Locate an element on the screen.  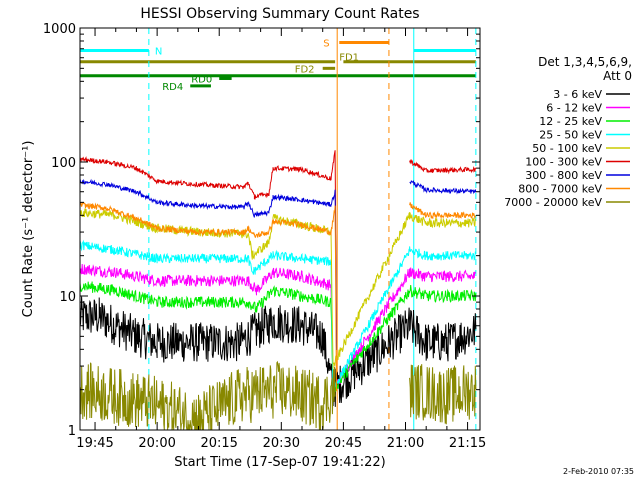
legend-label-300-800-kev: 300 - 800 keV is located at coordinates (563, 175).